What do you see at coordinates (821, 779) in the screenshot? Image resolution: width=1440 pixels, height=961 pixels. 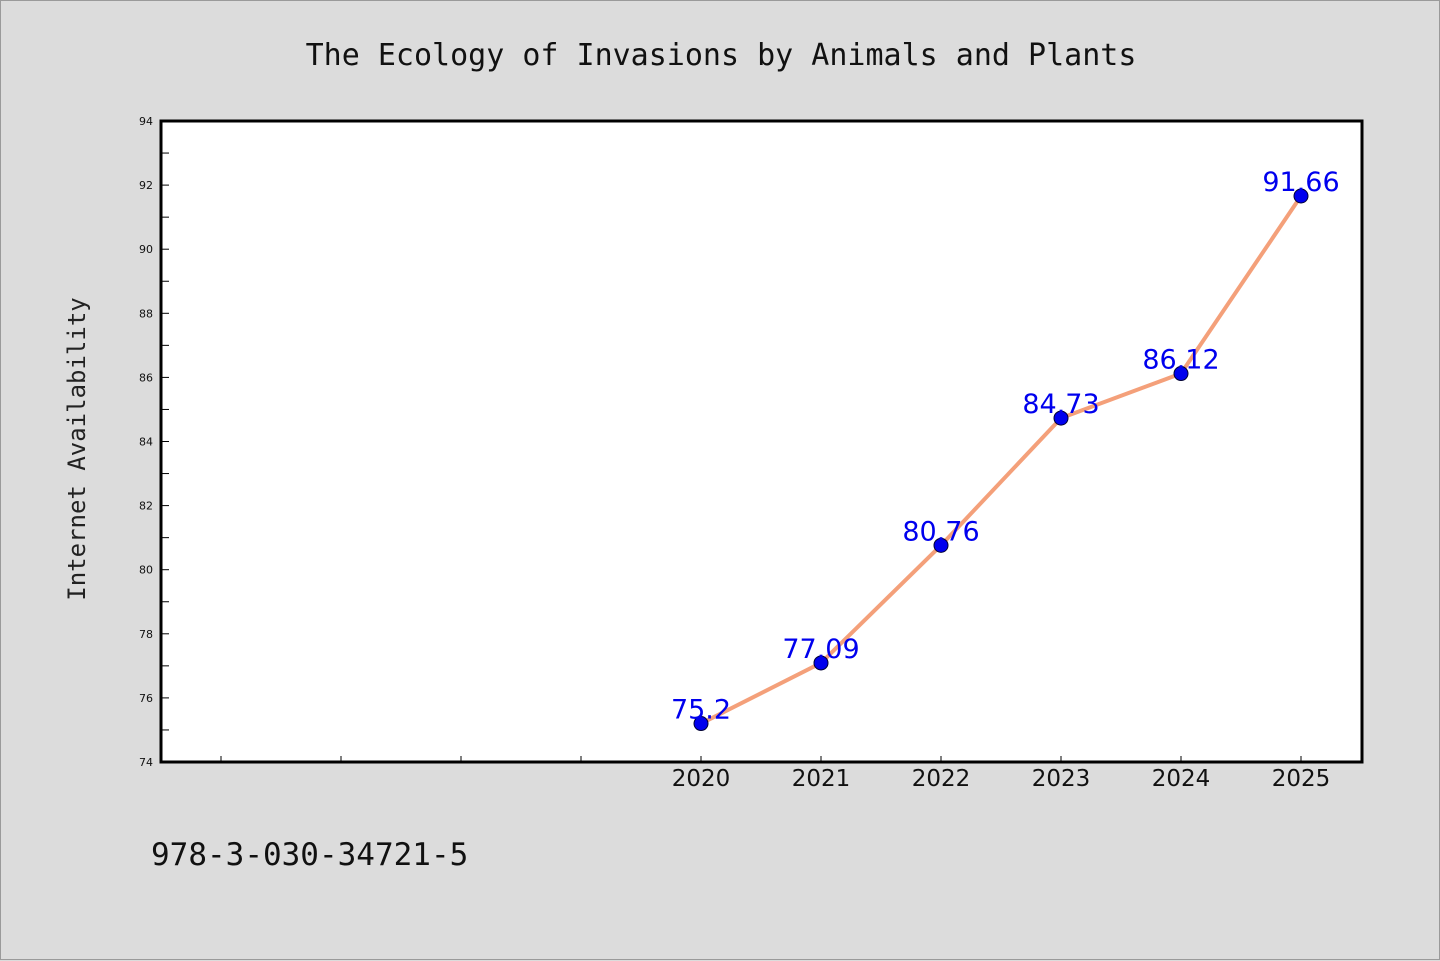 I see `x-tick-label: 2021` at bounding box center [821, 779].